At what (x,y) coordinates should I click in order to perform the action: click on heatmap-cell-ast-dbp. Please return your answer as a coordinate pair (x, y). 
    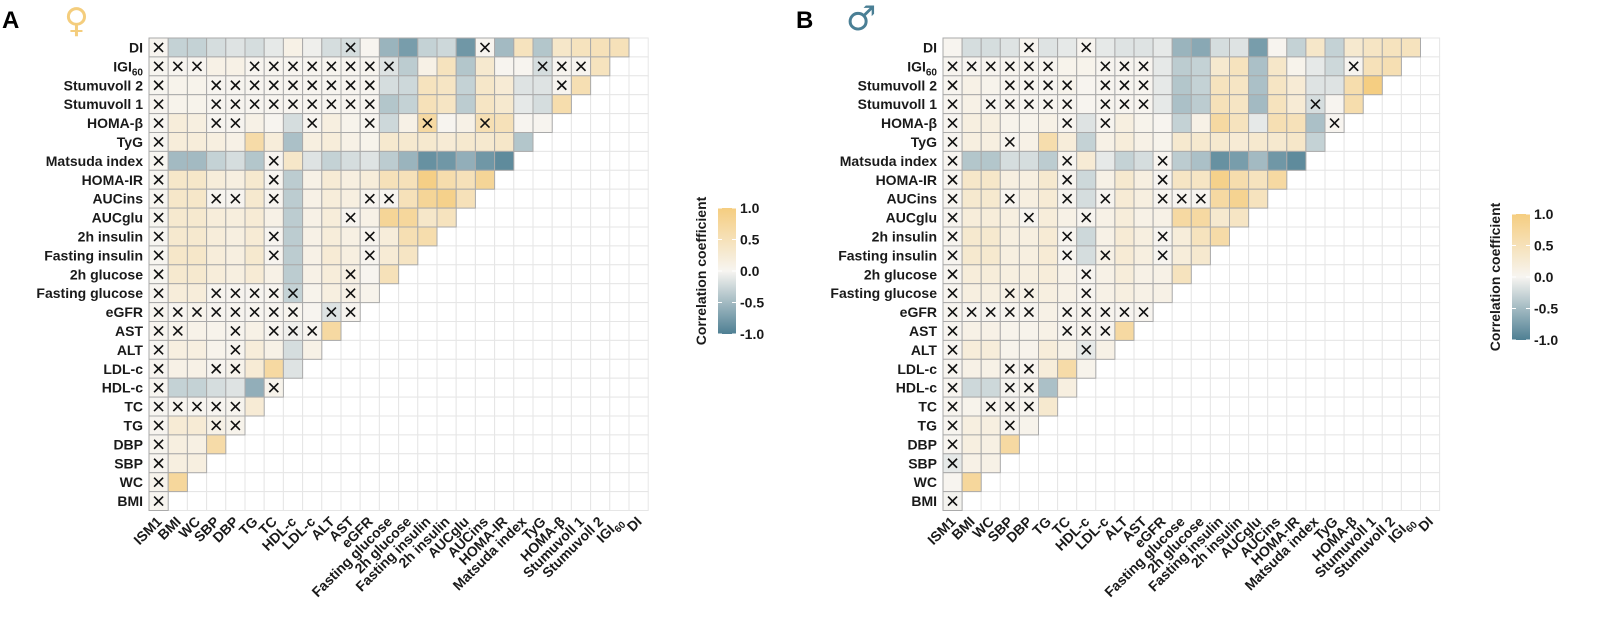
    Looking at the image, I should click on (1029, 331).